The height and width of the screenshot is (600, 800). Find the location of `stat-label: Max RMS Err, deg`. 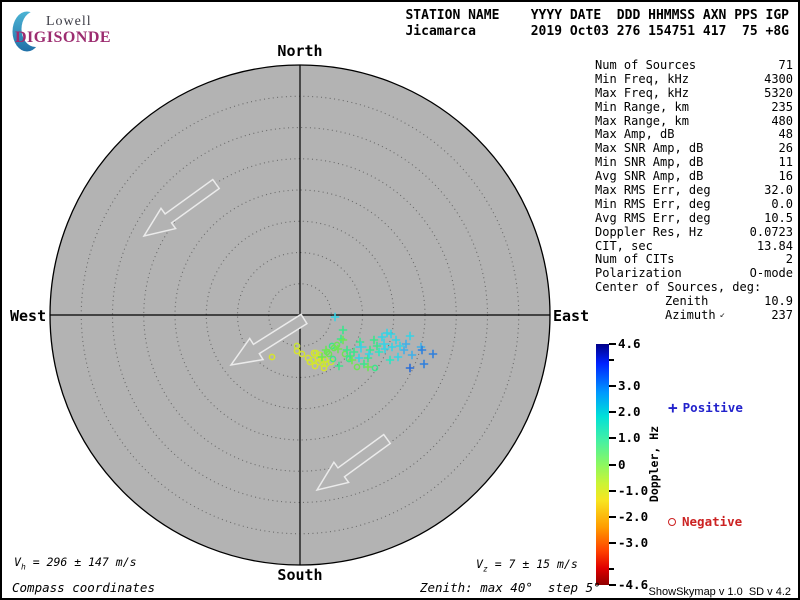

stat-label: Max RMS Err, deg is located at coordinates (653, 190).